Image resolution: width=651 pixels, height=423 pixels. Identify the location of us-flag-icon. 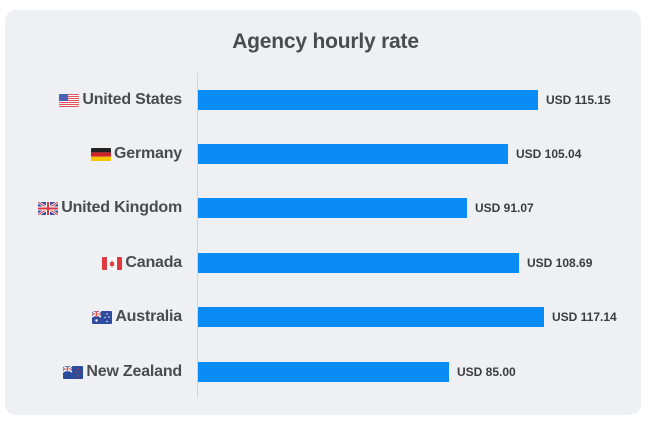
(69, 100).